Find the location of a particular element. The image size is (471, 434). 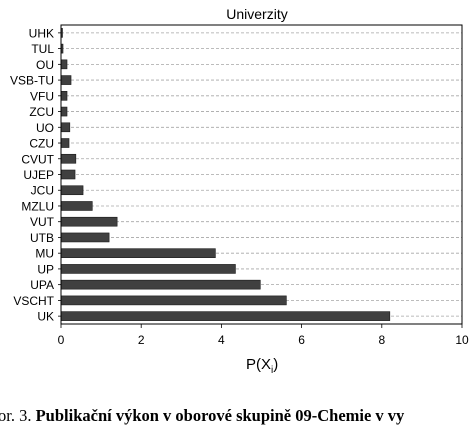

x-axis-label: P(Xi) is located at coordinates (262, 366).